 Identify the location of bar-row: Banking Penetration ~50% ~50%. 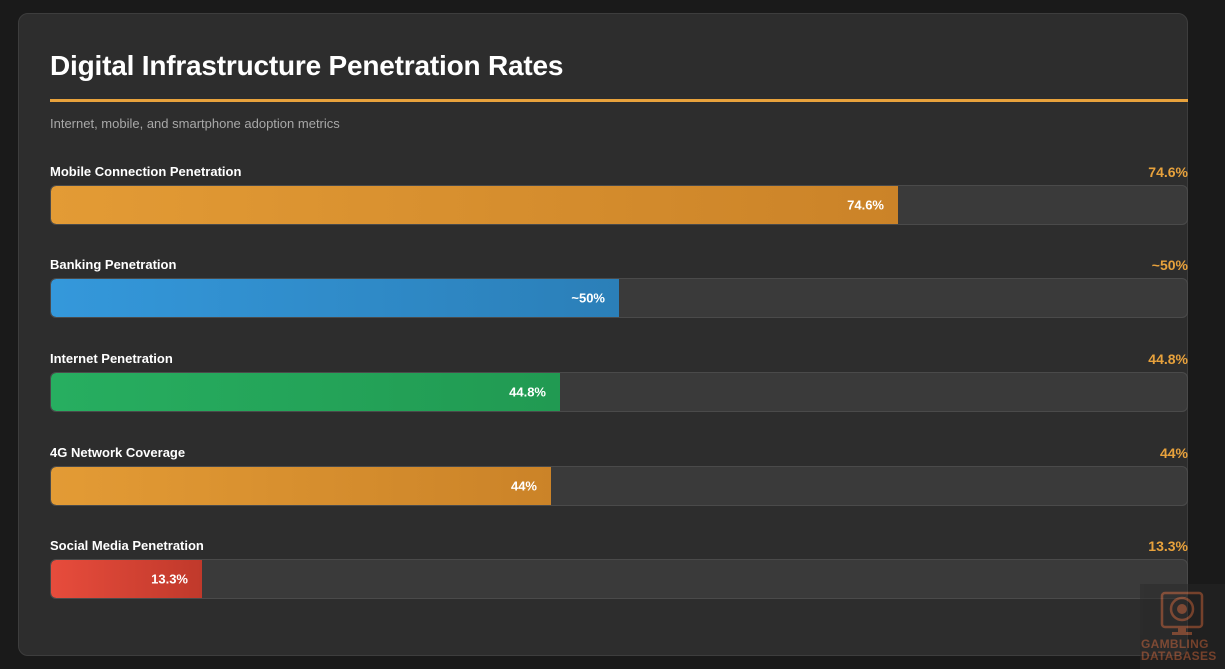
(619, 295).